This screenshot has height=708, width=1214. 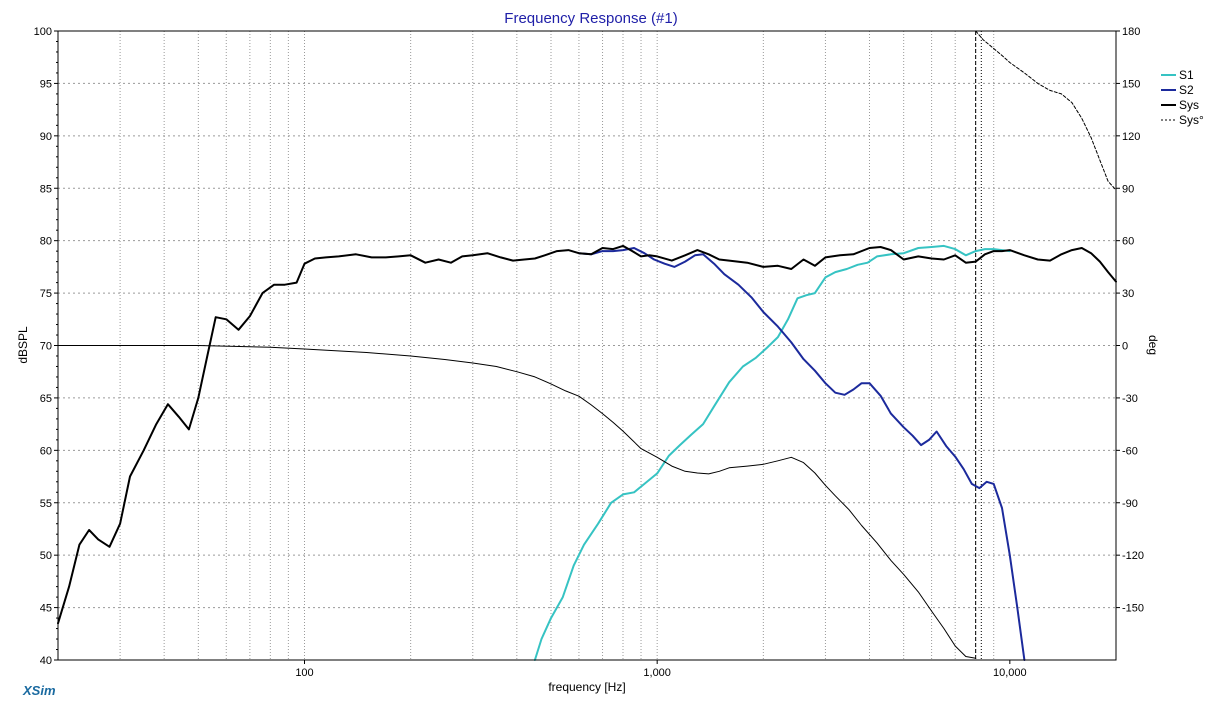 What do you see at coordinates (46, 189) in the screenshot?
I see `y-tick-label: 85` at bounding box center [46, 189].